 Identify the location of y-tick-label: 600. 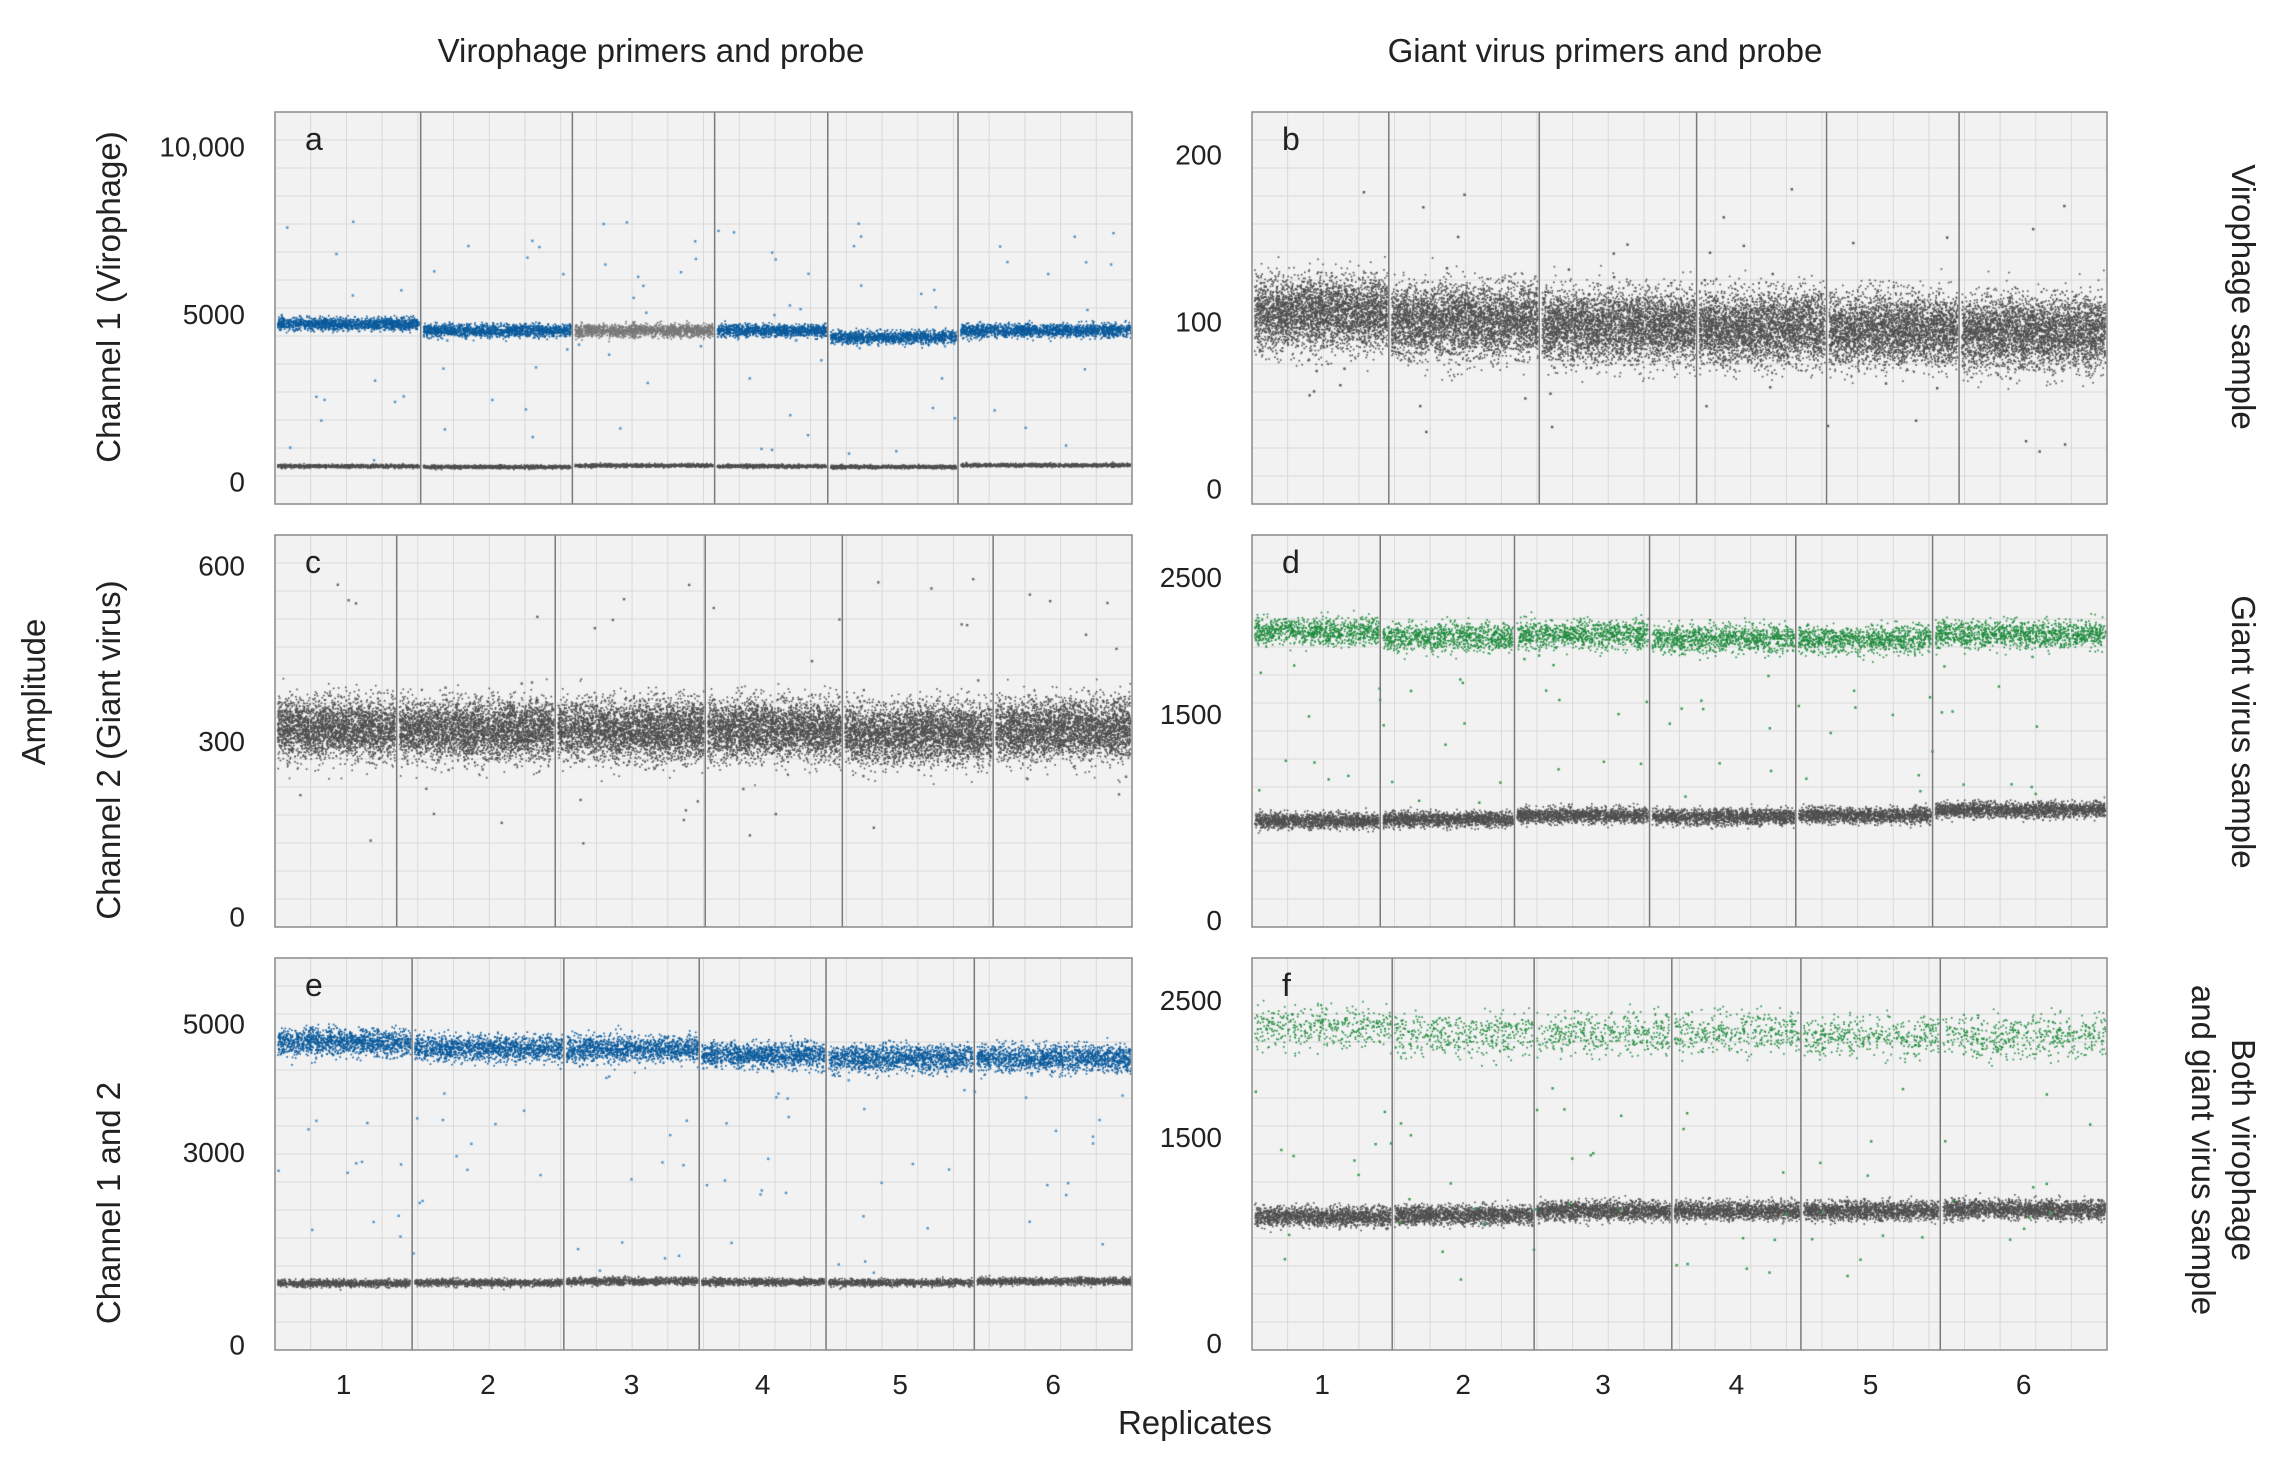
(221, 565).